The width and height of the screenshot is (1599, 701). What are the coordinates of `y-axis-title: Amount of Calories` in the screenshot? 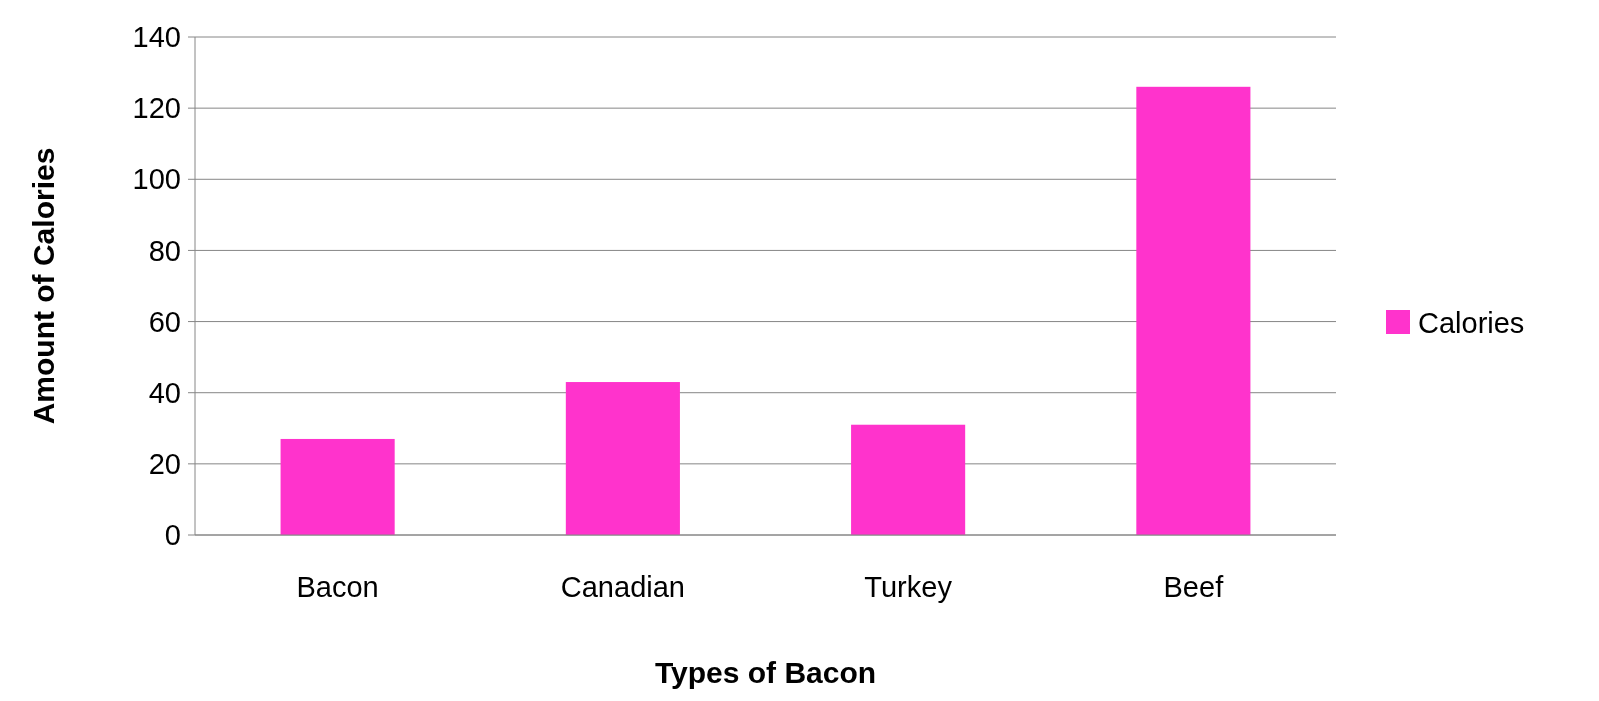 It's located at (43, 286).